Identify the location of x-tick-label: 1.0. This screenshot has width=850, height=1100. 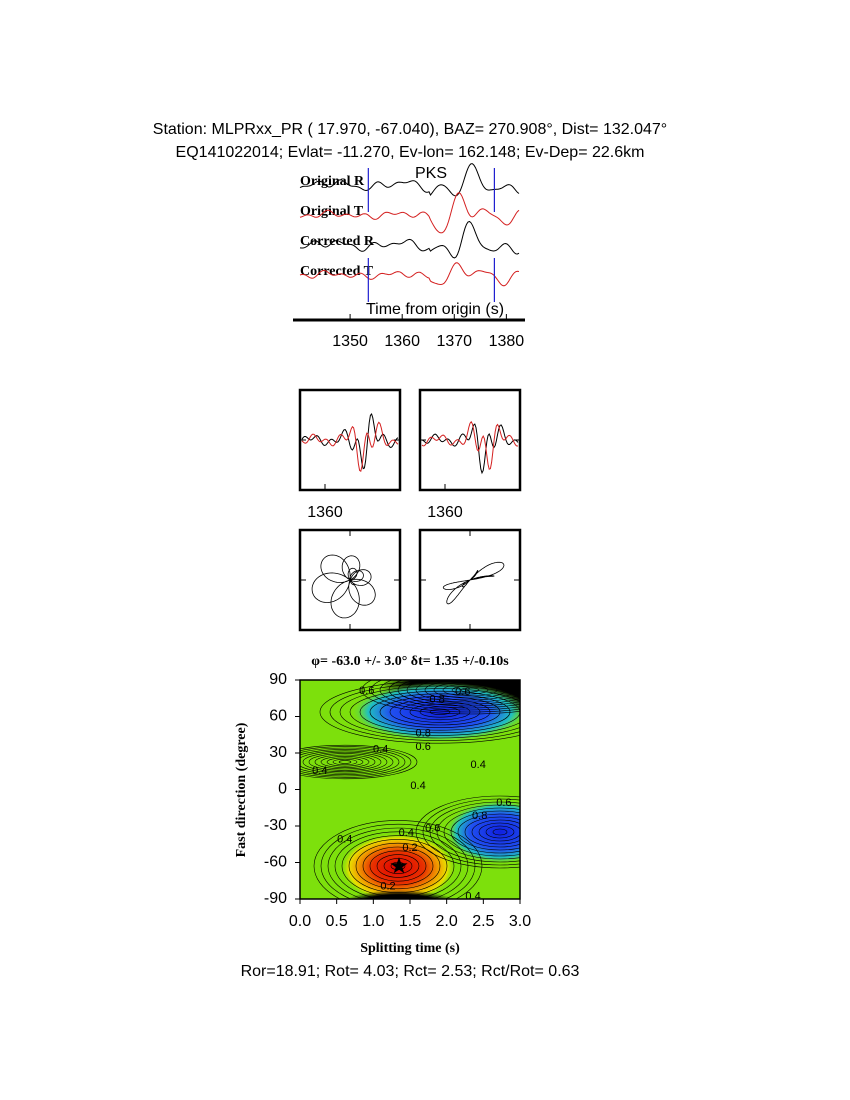
(373, 921).